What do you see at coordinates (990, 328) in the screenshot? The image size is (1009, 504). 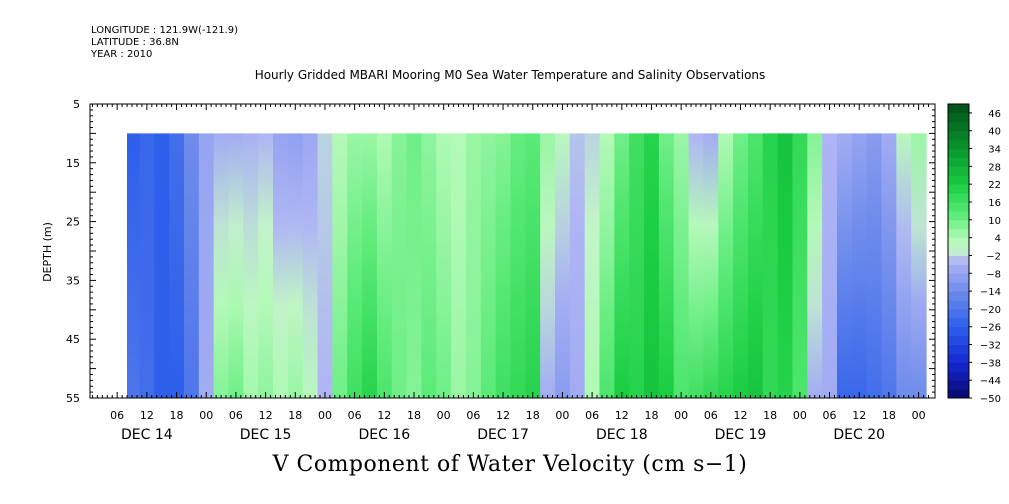 I see `colorbar-label: −26` at bounding box center [990, 328].